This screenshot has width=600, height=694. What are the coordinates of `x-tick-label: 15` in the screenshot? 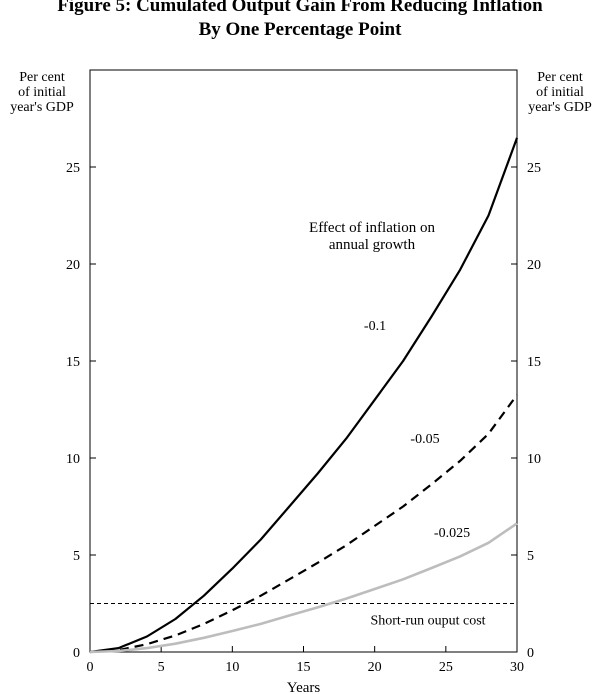 It's located at (304, 667).